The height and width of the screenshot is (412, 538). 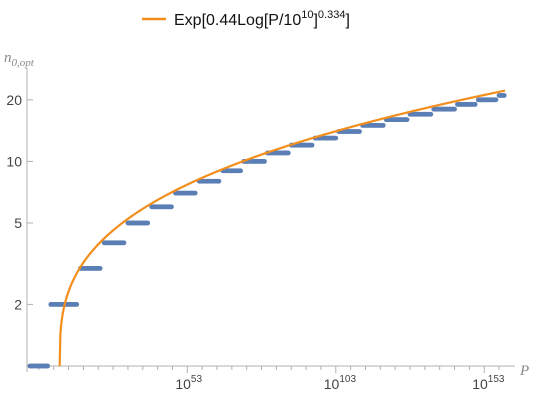 What do you see at coordinates (262, 19) in the screenshot?
I see `legend-text: Exp[0.44Log[P/1010]0.334]` at bounding box center [262, 19].